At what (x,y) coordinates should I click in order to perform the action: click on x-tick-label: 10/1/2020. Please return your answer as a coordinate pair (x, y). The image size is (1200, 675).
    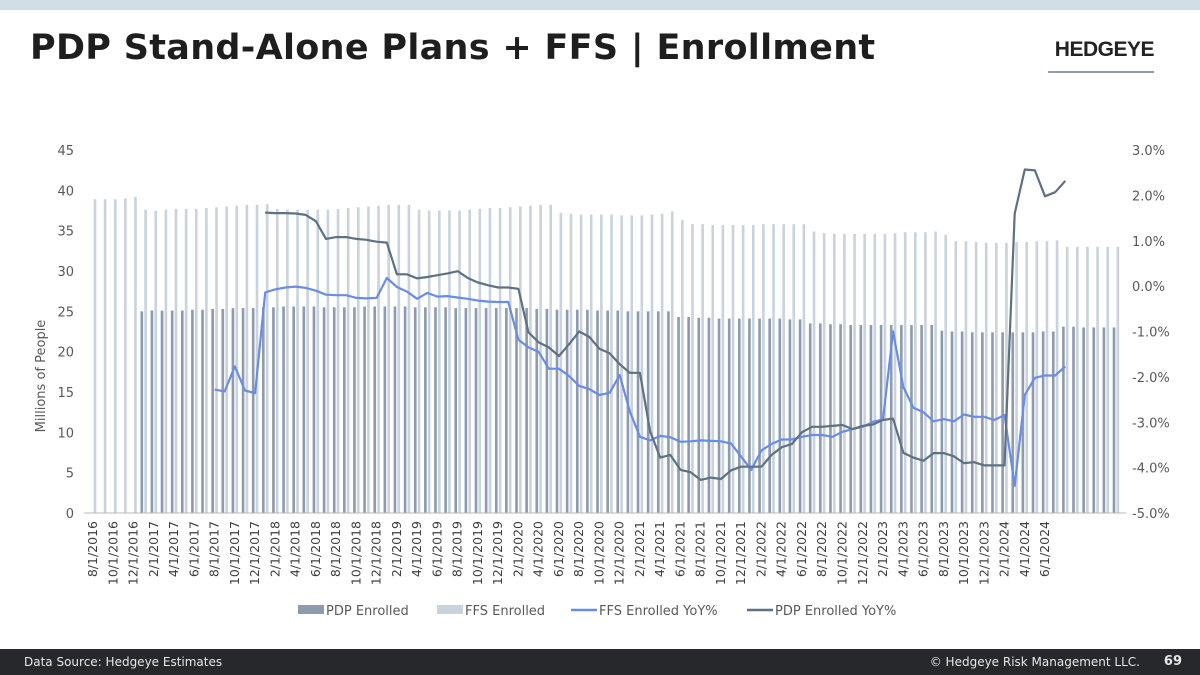
    Looking at the image, I should click on (598, 553).